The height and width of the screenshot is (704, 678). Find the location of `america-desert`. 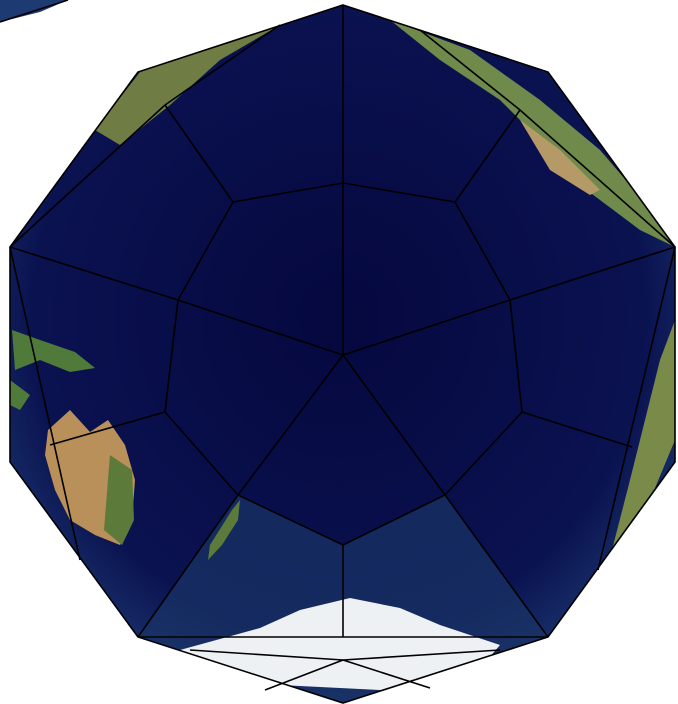

america-desert is located at coordinates (560, 157).